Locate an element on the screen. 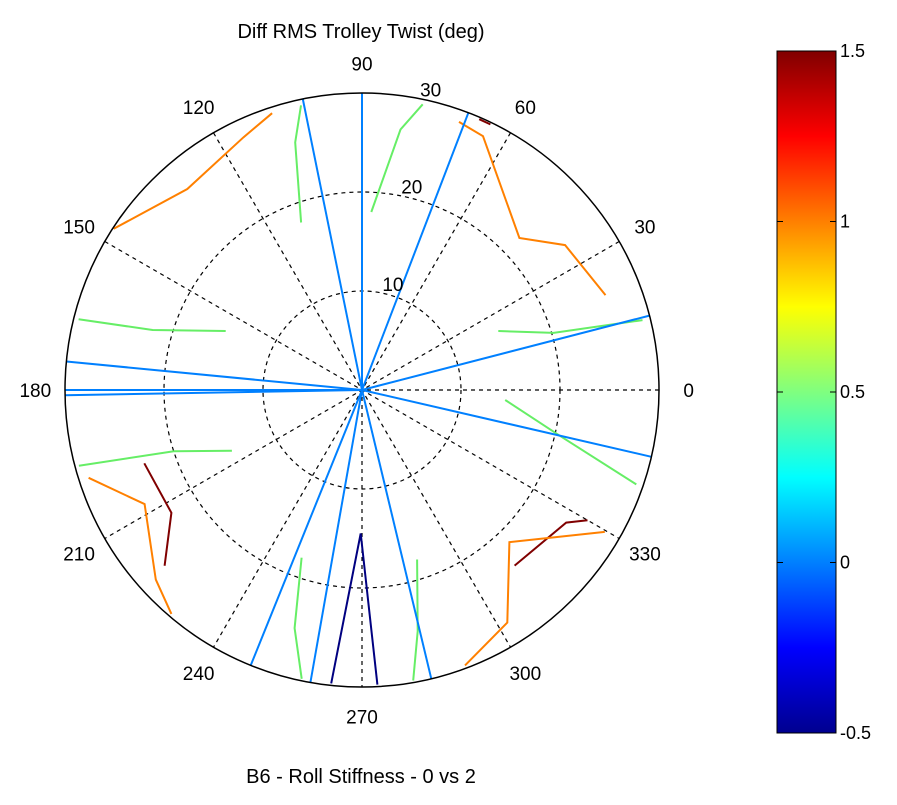  angle-tick-label: 0 is located at coordinates (688, 391).